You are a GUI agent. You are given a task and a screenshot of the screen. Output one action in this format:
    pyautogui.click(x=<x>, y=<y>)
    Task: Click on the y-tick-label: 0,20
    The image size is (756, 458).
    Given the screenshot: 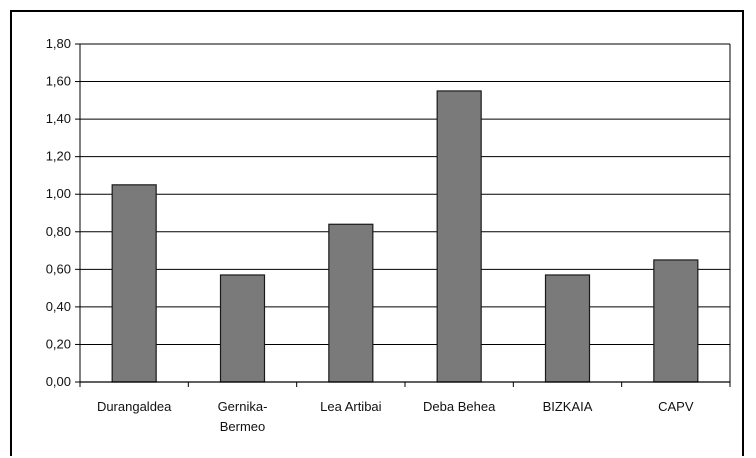 What is the action you would take?
    pyautogui.click(x=58, y=343)
    